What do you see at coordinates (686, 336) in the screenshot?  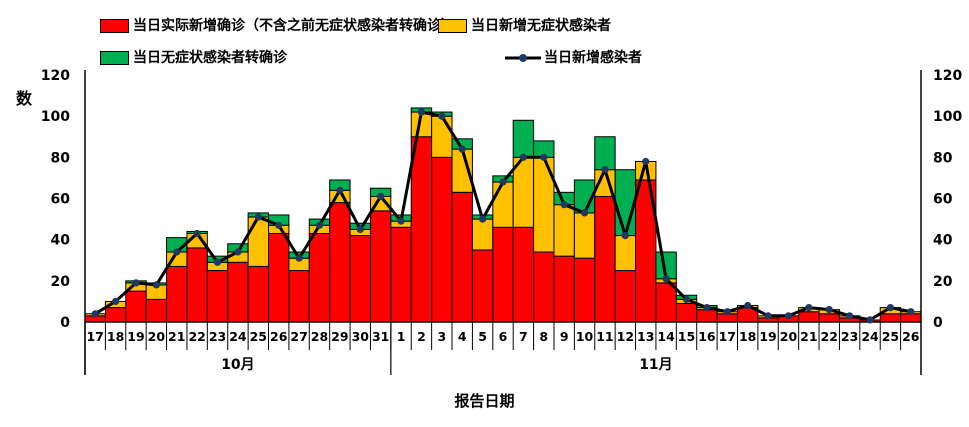 I see `date-label: 15` at bounding box center [686, 336].